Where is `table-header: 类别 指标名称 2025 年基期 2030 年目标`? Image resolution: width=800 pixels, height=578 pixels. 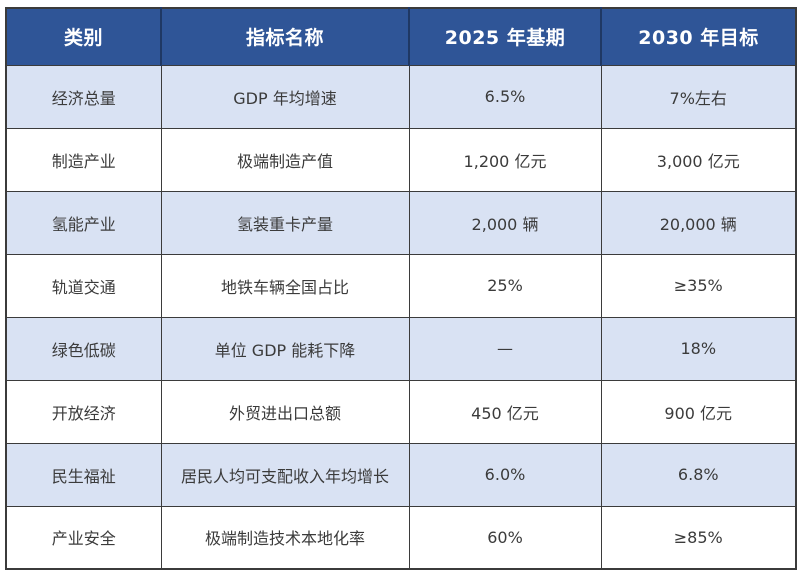 table-header: 类别 指标名称 2025 年基期 2030 年目标 is located at coordinates (401, 36).